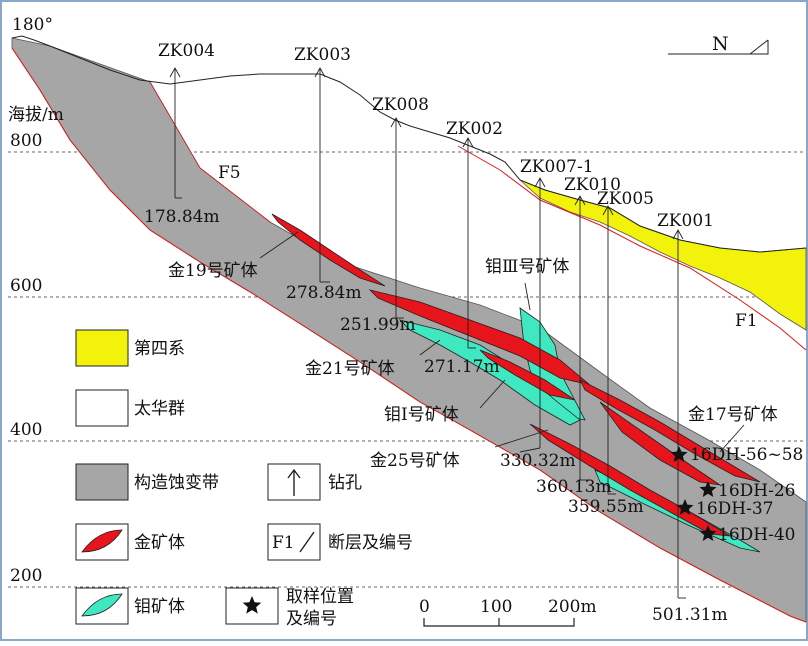 Image resolution: width=808 pixels, height=646 pixels. I want to click on sample-label-3: 16DH-37, so click(734, 509).